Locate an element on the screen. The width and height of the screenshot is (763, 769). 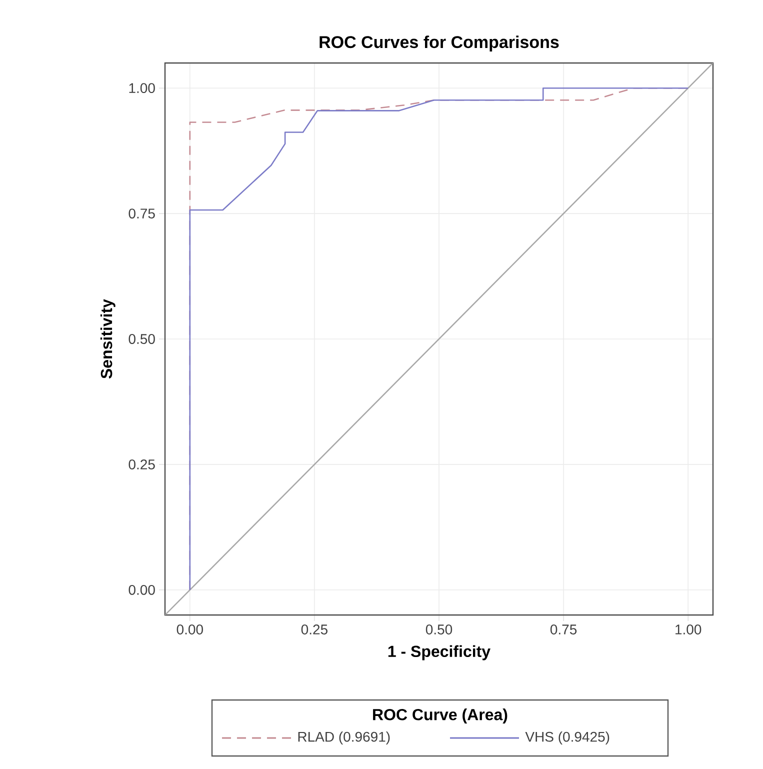
x-tick-label: 0.00 is located at coordinates (189, 629).